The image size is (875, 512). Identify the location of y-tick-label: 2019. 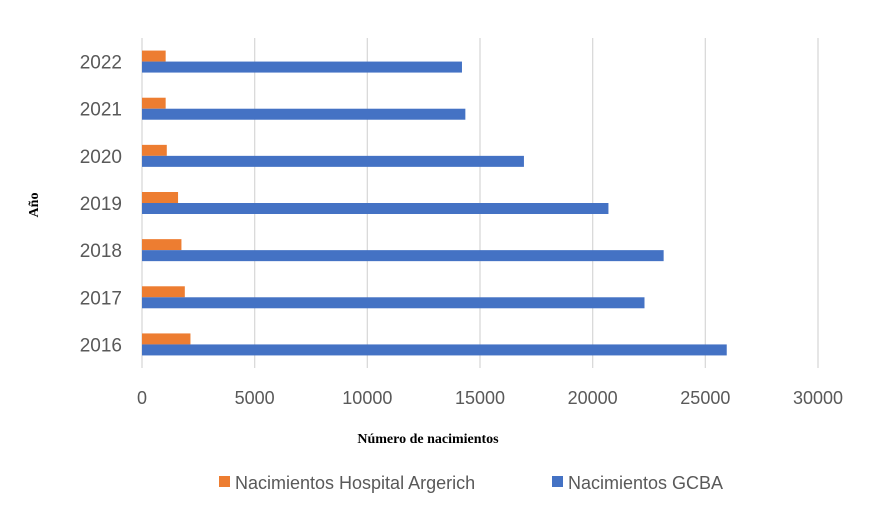
(101, 204).